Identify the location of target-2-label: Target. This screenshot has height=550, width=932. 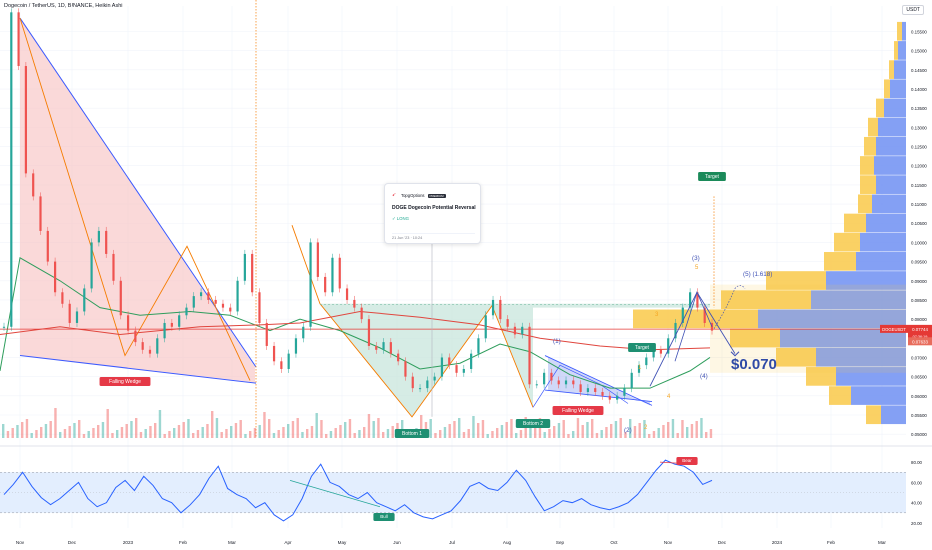
(642, 348).